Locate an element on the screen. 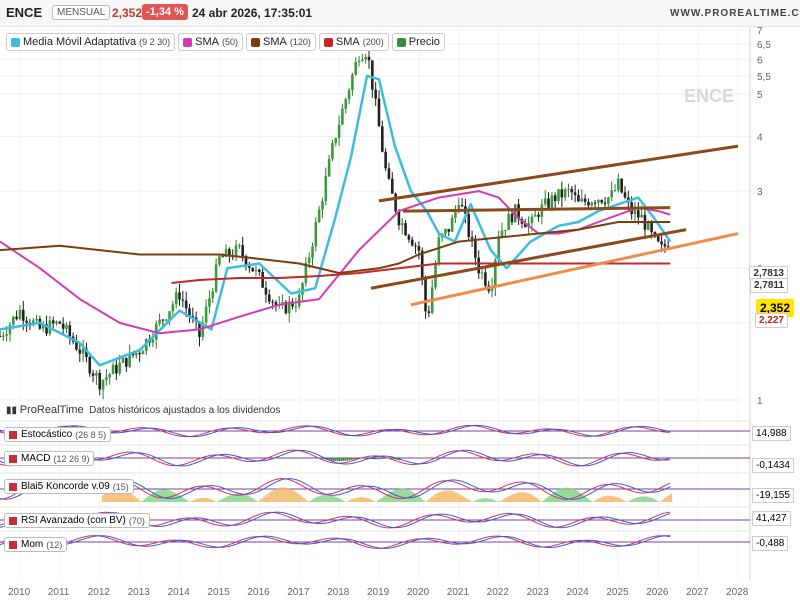 This screenshot has height=600, width=800. indicator-label: Blai5 Koncorde v.09 (15) is located at coordinates (69, 486).